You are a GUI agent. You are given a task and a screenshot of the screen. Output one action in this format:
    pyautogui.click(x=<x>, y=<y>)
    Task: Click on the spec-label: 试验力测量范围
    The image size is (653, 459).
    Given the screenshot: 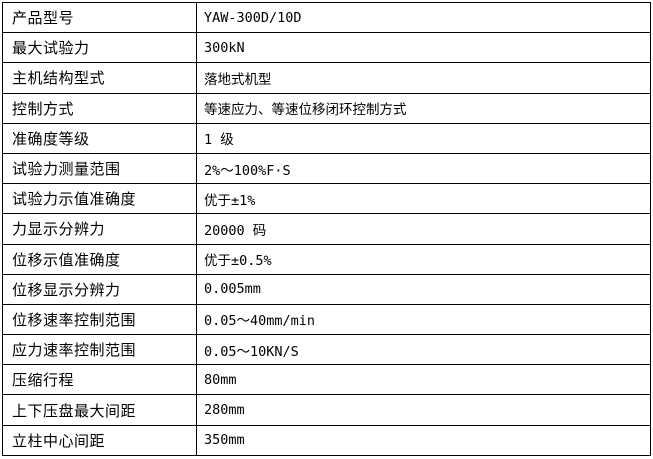 What is the action you would take?
    pyautogui.click(x=99, y=168)
    